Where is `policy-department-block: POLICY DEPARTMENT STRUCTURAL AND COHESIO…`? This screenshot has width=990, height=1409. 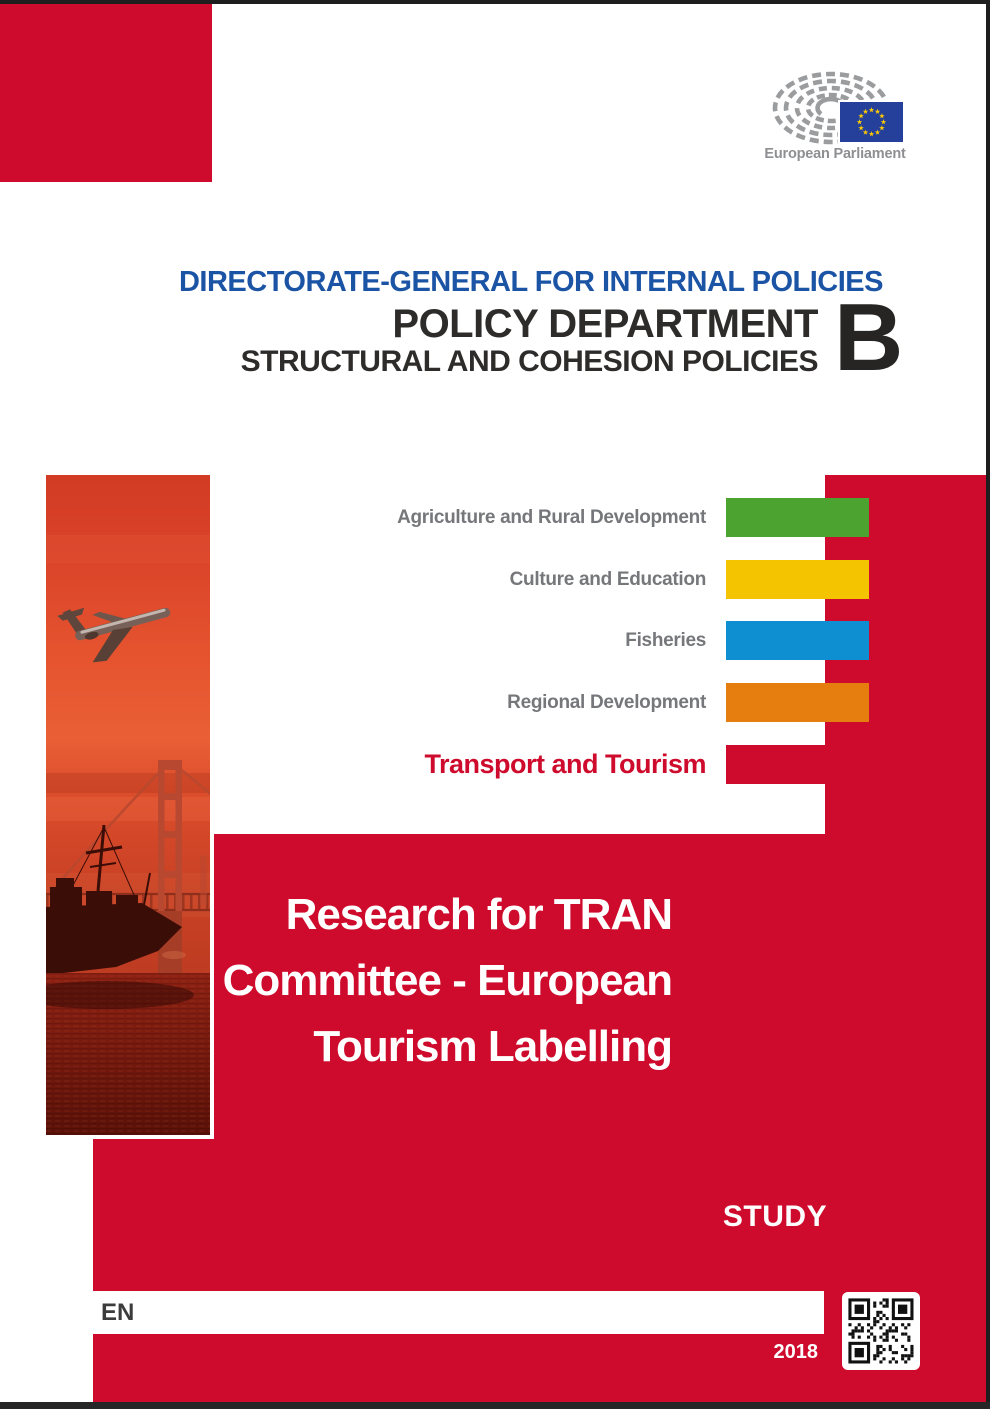 policy-department-block: POLICY DEPARTMENT STRUCTURAL AND COHESIO… is located at coordinates (529, 340).